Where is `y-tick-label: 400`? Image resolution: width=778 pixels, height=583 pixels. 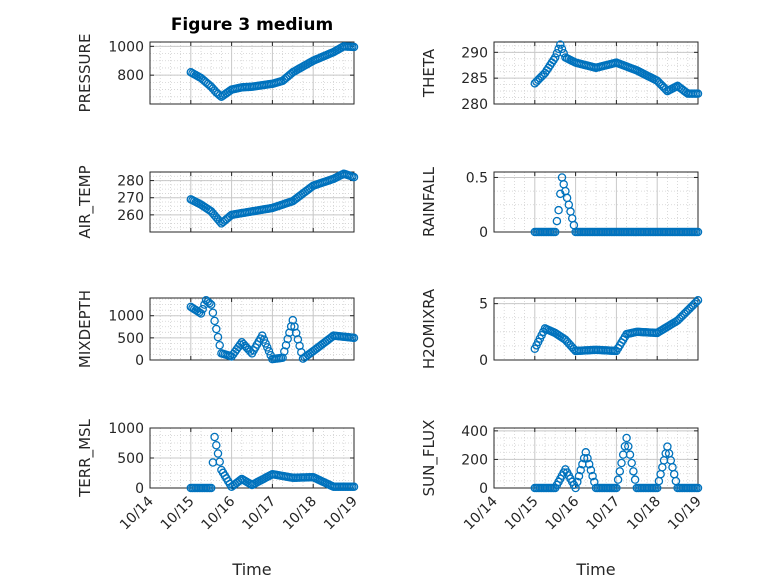
y-tick-label: 400 is located at coordinates (474, 432).